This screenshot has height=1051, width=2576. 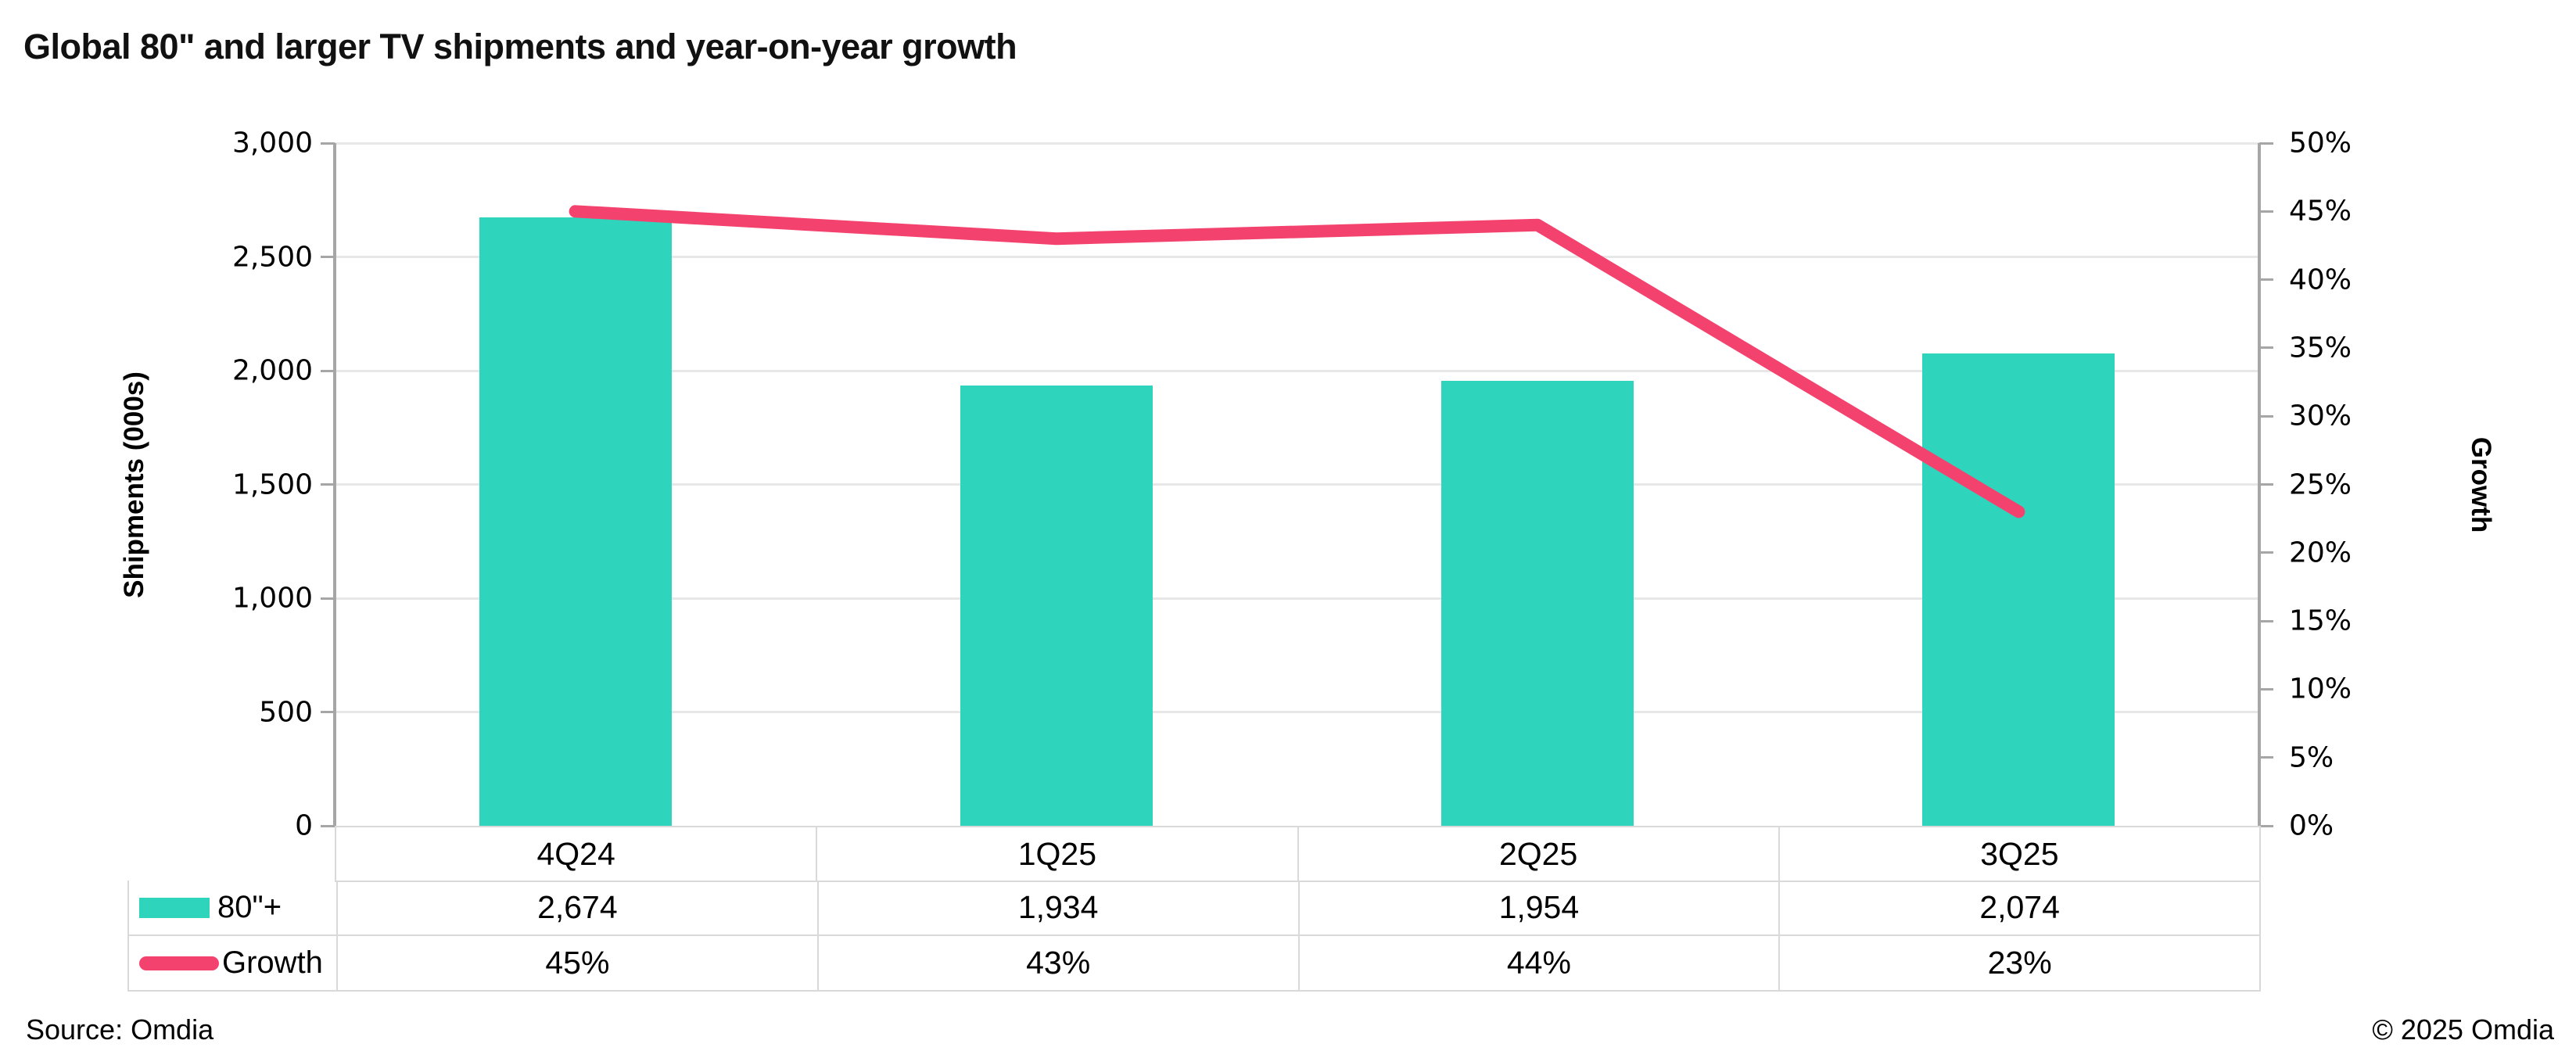 What do you see at coordinates (2463, 1029) in the screenshot?
I see `copyright-text: © 2025 Omdia` at bounding box center [2463, 1029].